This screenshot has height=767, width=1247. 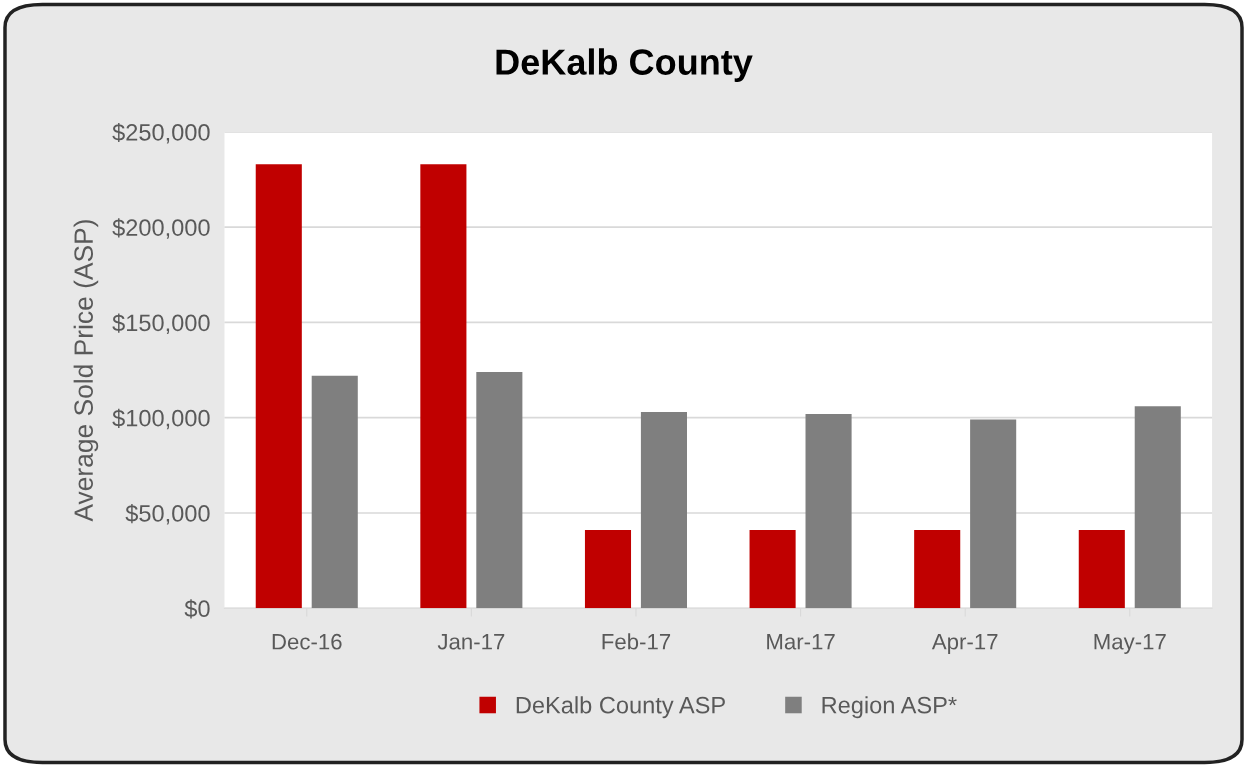 I want to click on y-tick-label: $200,000, so click(x=161, y=228).